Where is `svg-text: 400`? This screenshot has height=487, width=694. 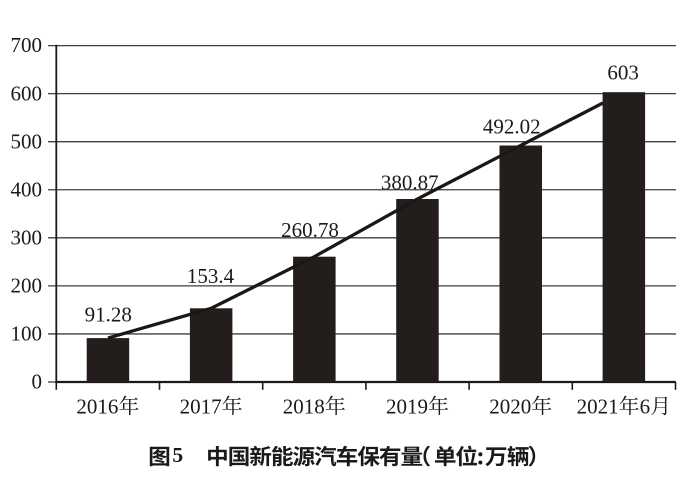
svg-text: 400 is located at coordinates (27, 189).